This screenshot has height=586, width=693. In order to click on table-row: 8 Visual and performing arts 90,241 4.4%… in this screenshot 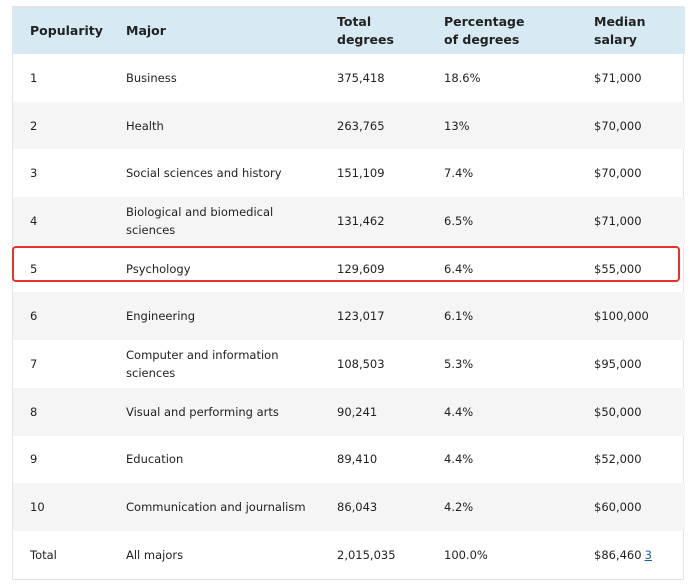, I will do `click(349, 411)`.